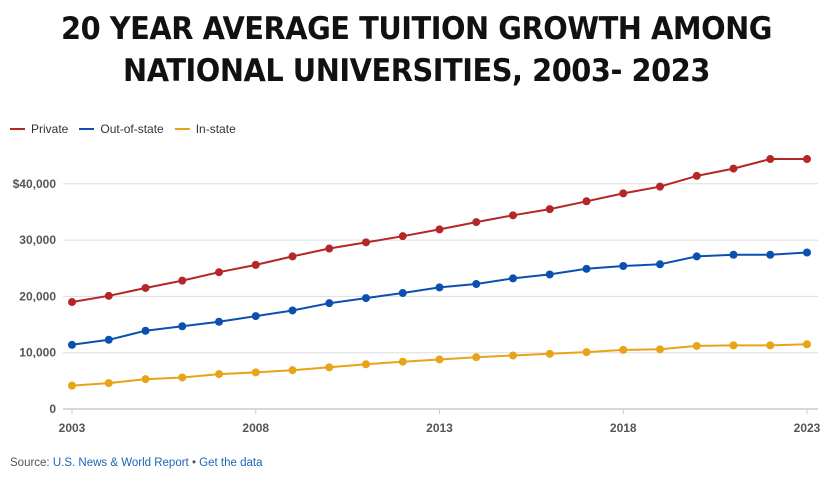 The image size is (833, 500). I want to click on x-tick-label: 2013, so click(439, 428).